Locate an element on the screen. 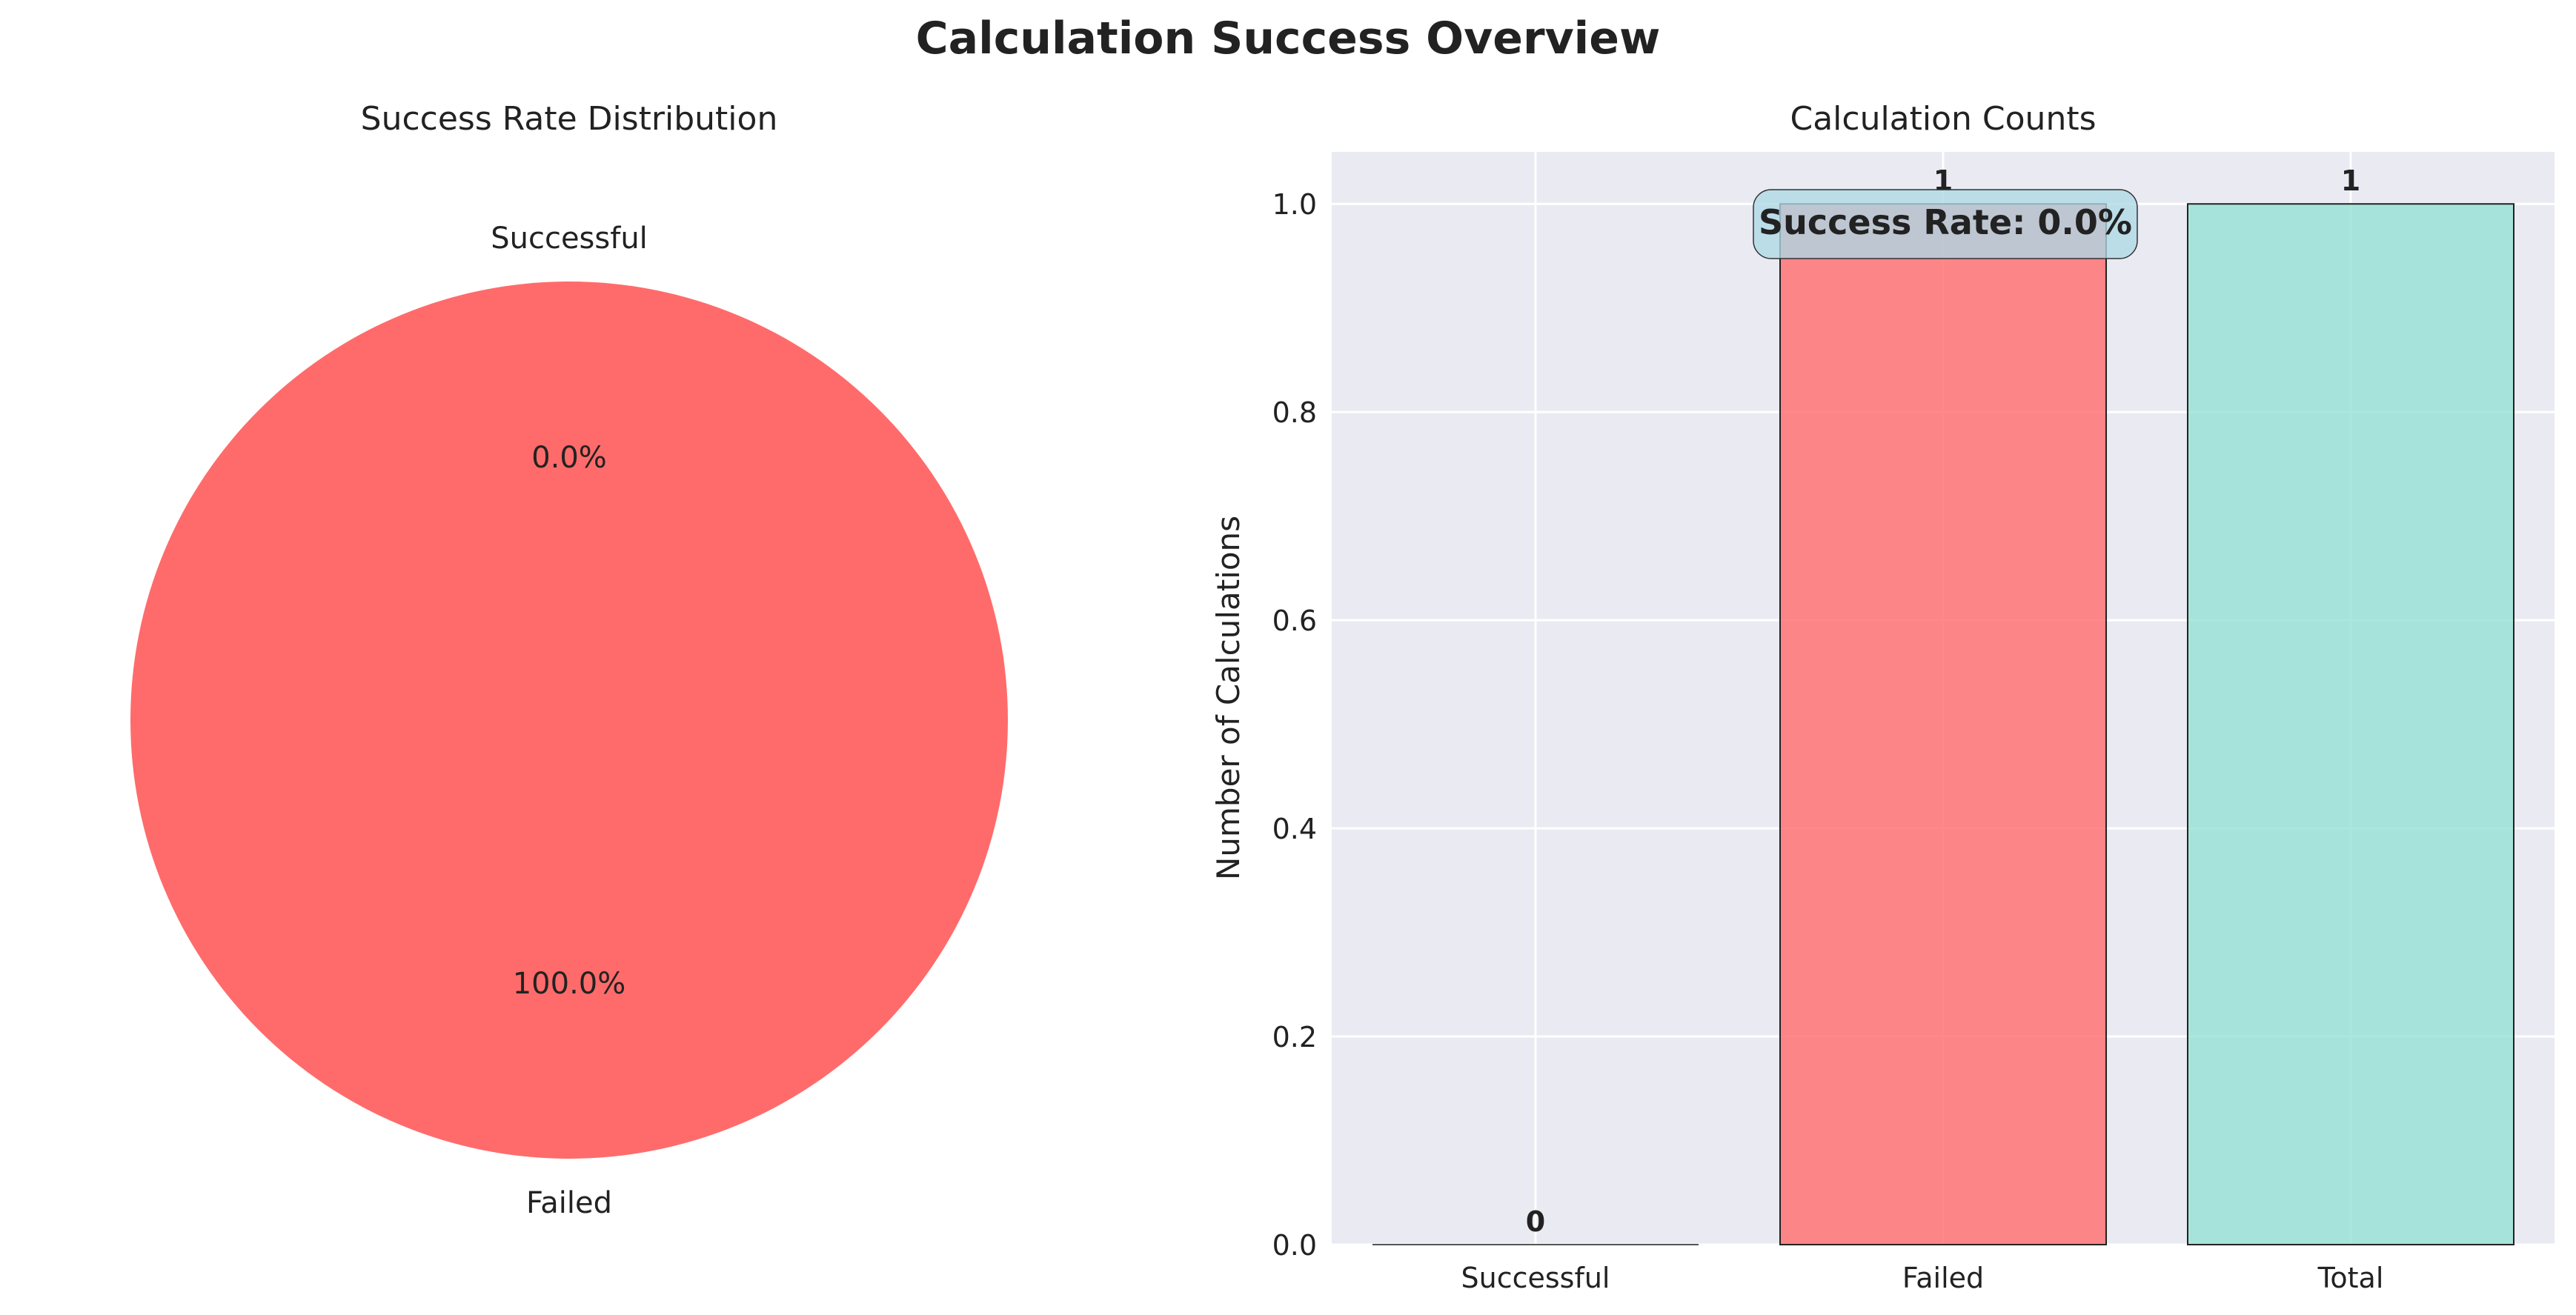 The width and height of the screenshot is (2576, 1315). figure-title: Calculation Success Overview is located at coordinates (1288, 38).